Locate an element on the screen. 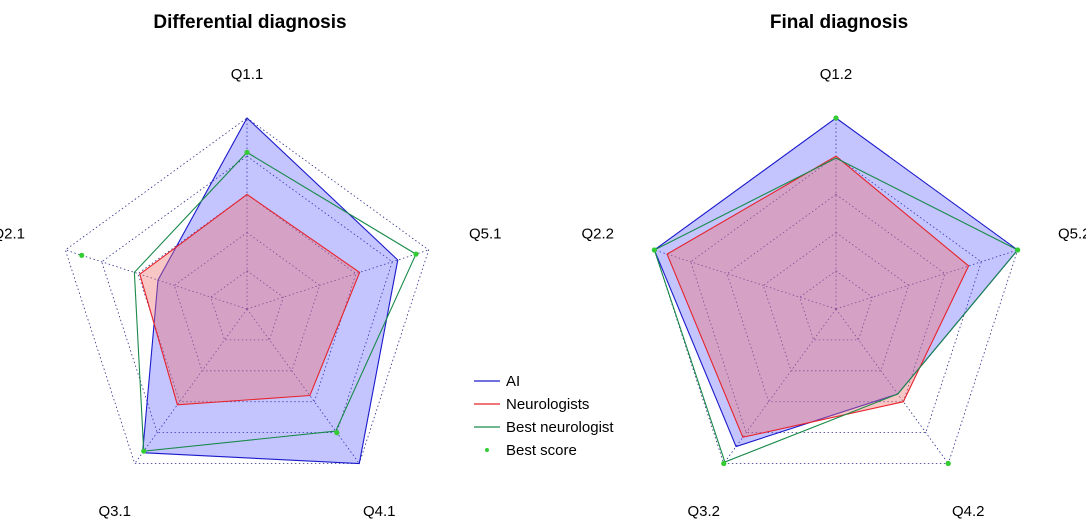 The height and width of the screenshot is (519, 1086). axis-label: Q5.2 is located at coordinates (1072, 233).